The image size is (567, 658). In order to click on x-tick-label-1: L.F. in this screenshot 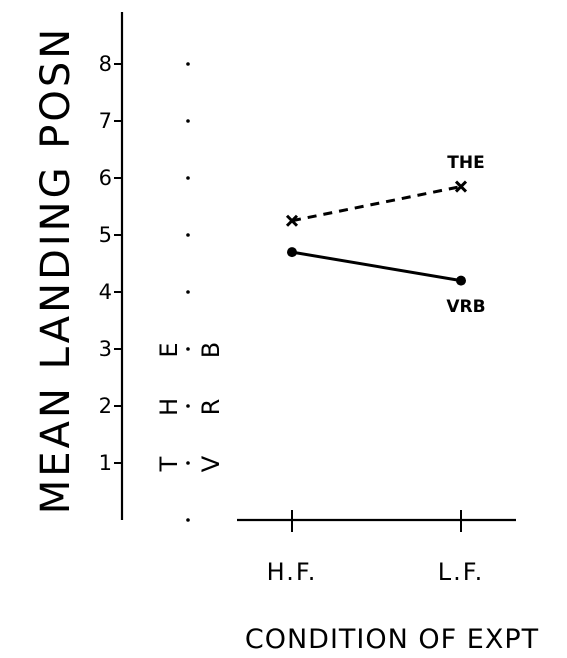, I will do `click(461, 572)`.